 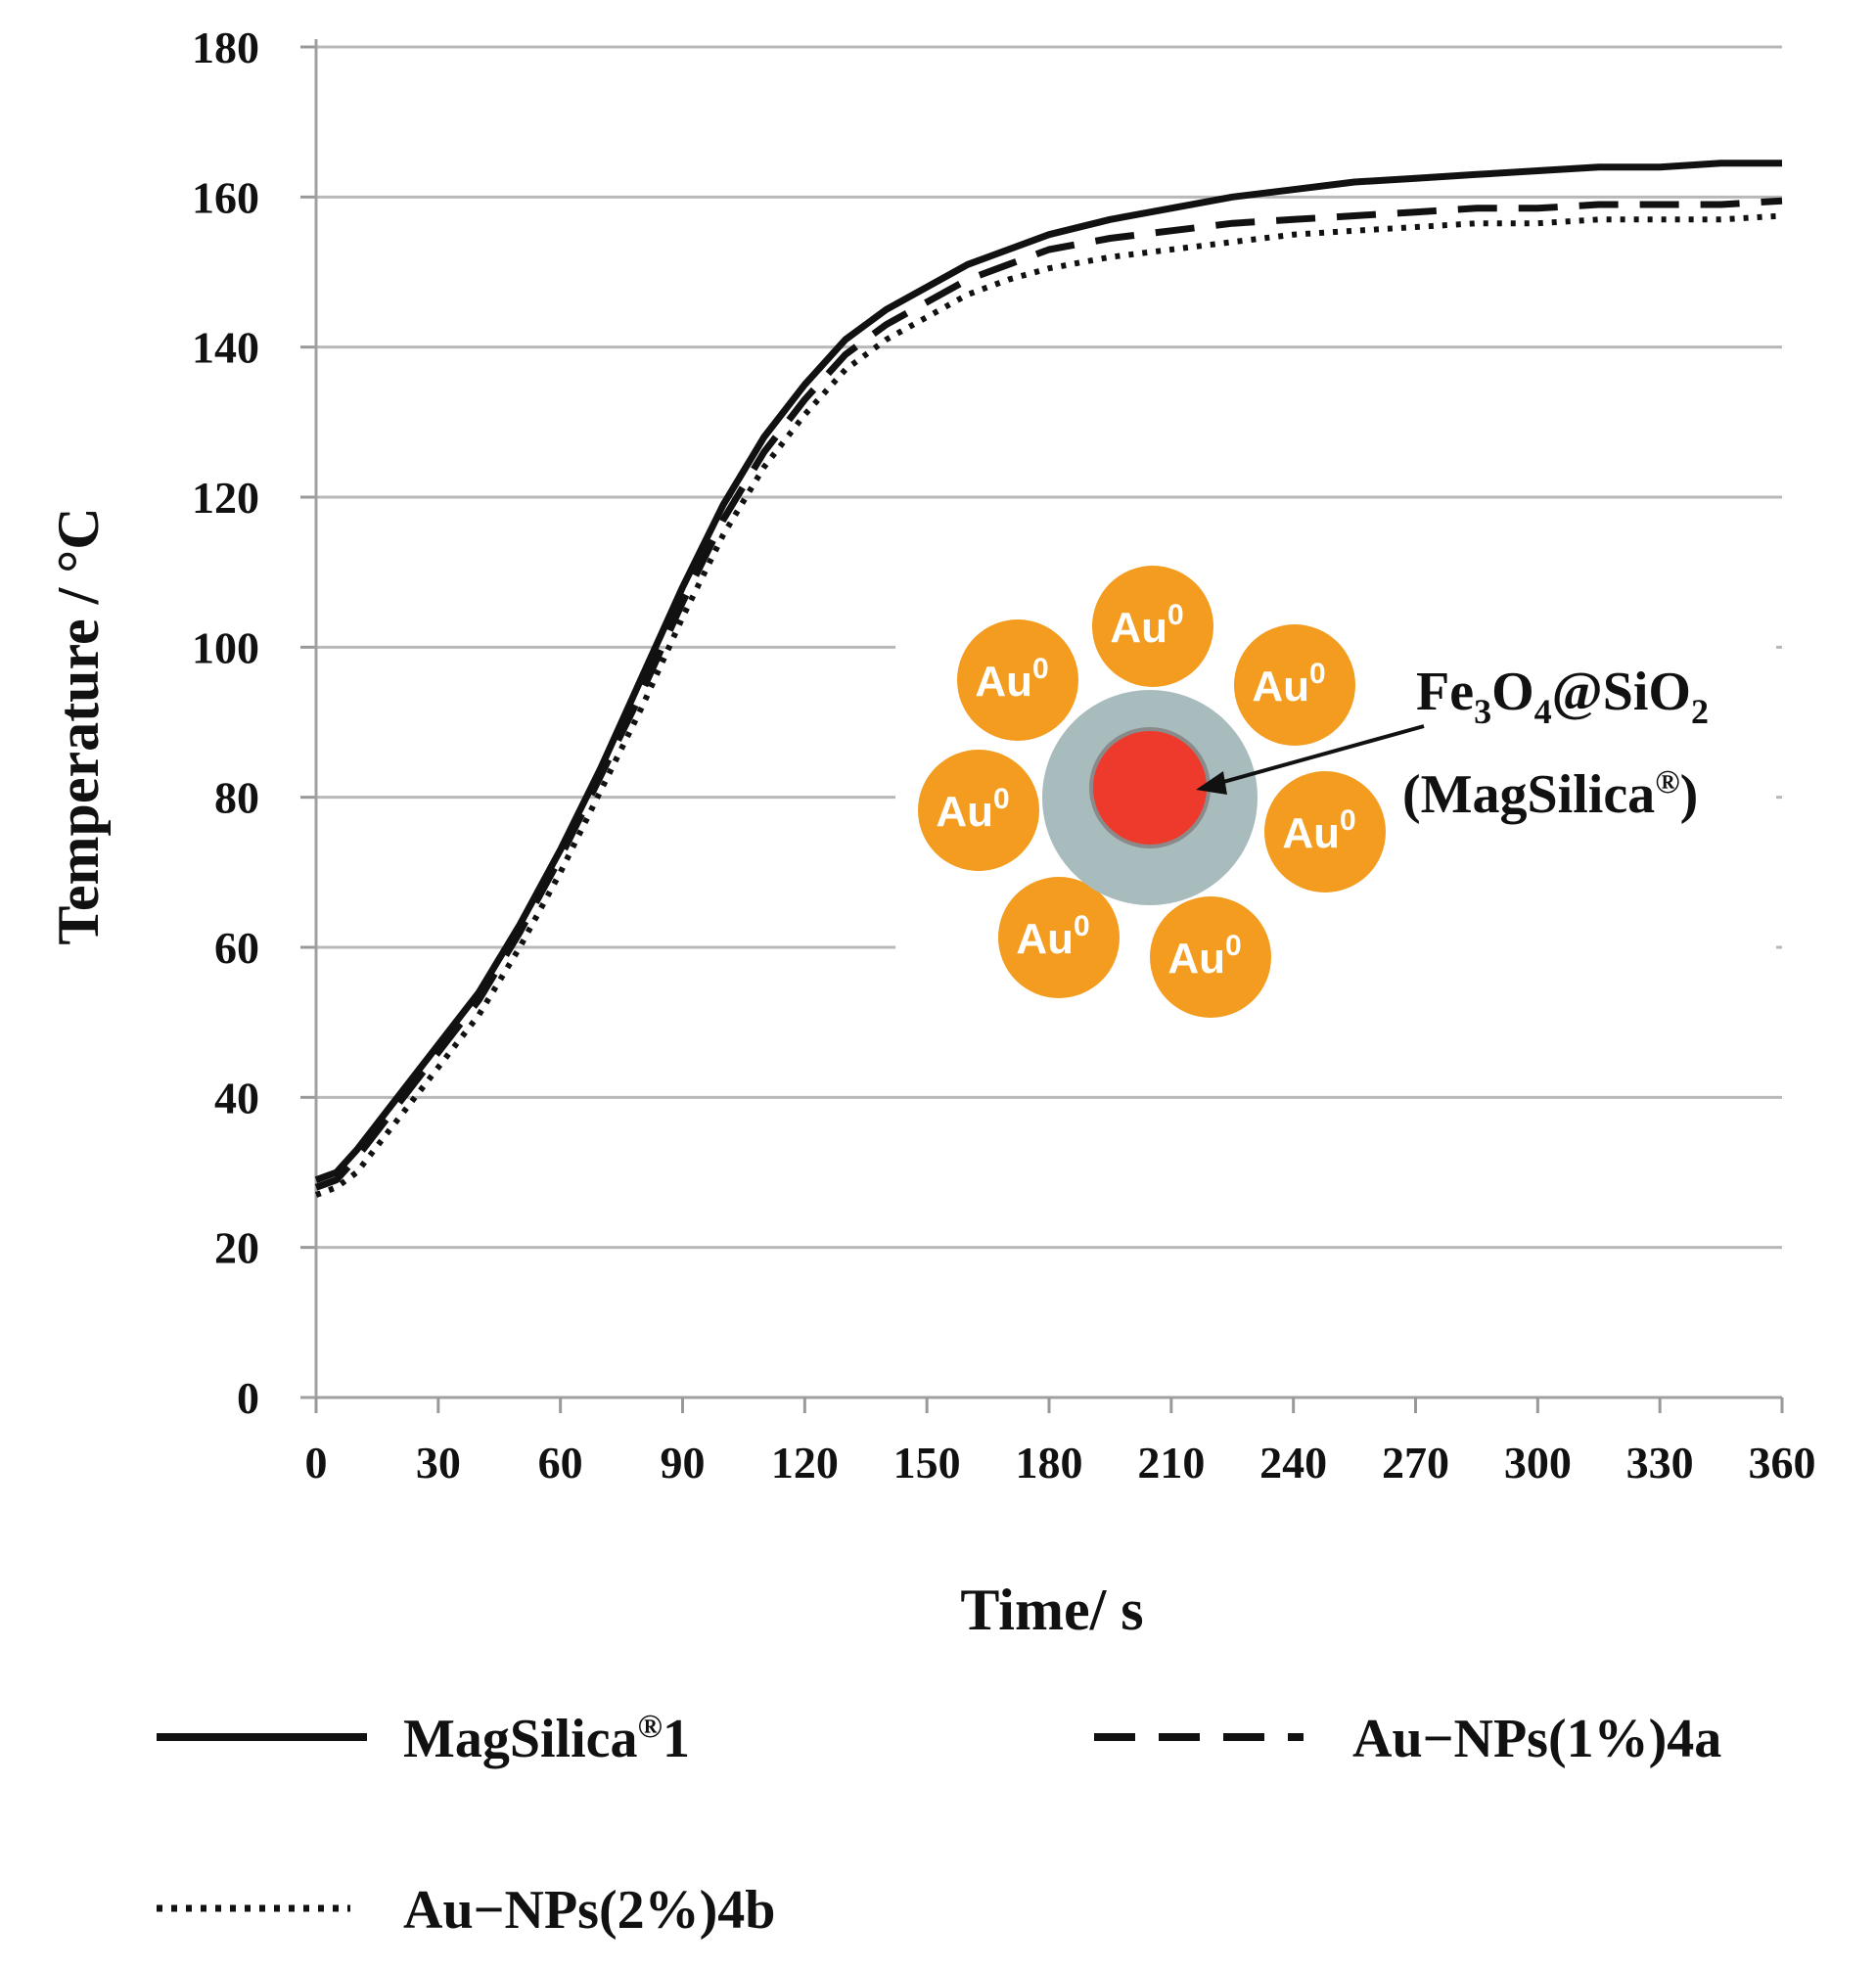 What do you see at coordinates (236, 948) in the screenshot?
I see `y-tick-label: 60` at bounding box center [236, 948].